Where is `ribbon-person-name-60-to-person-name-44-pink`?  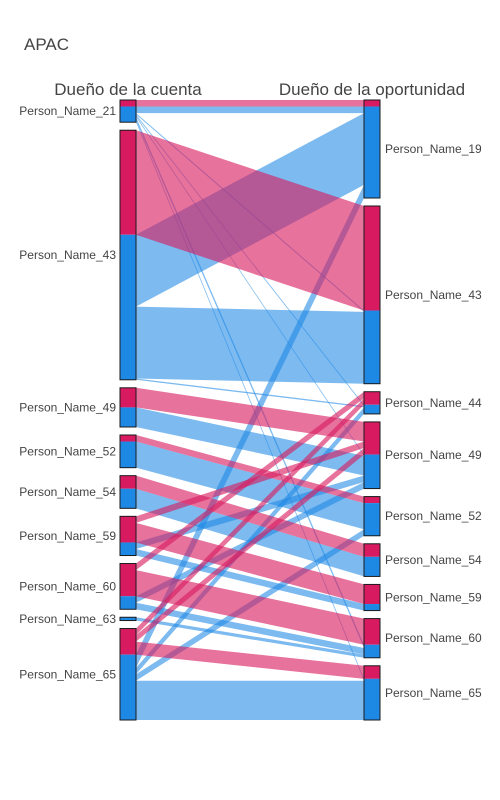 ribbon-person-name-60-to-person-name-44-pink is located at coordinates (250, 481).